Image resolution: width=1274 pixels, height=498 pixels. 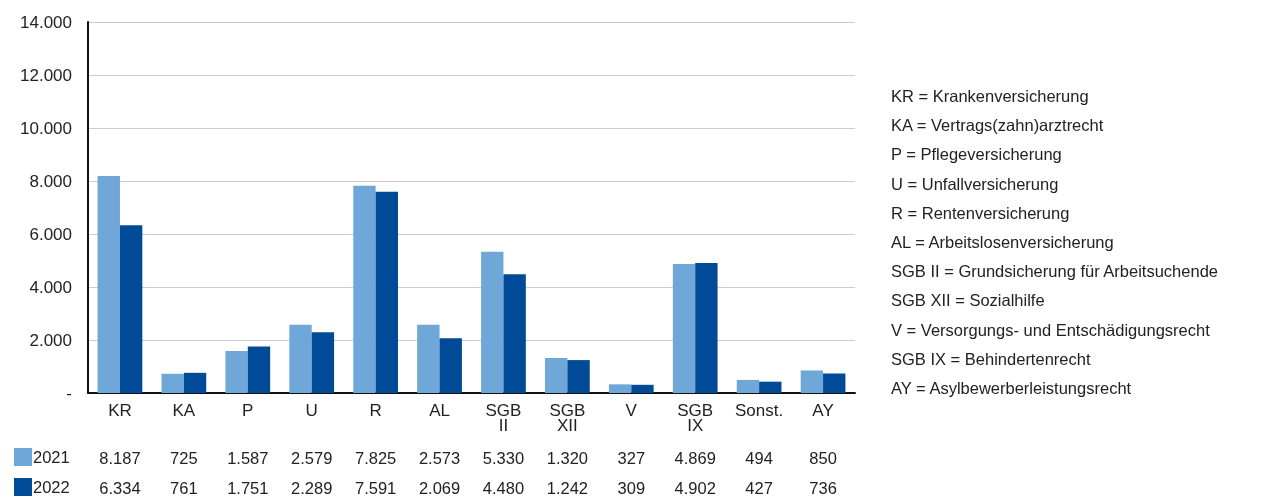 What do you see at coordinates (981, 213) in the screenshot?
I see `text: R = Rentenversicherung` at bounding box center [981, 213].